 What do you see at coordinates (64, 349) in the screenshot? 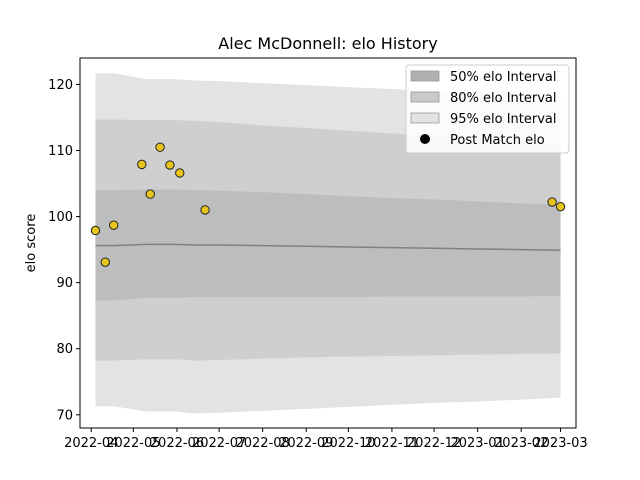
I see `y-tick-label-80: 80` at bounding box center [64, 349].